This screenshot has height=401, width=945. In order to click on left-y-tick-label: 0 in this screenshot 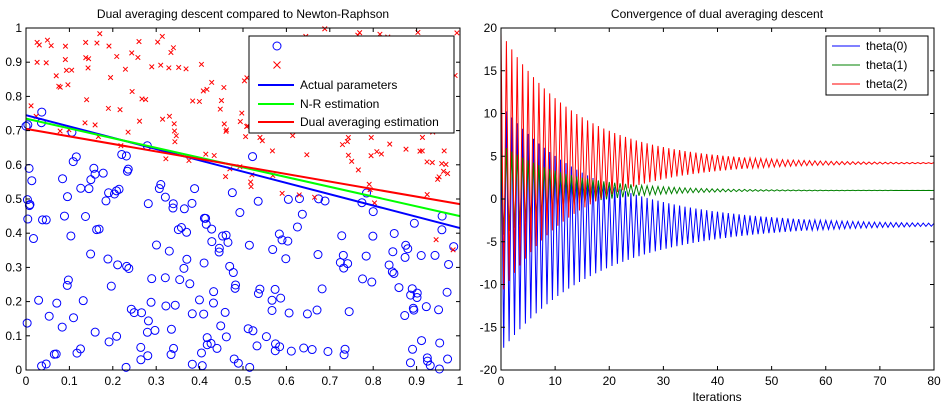, I will do `click(18, 370)`.